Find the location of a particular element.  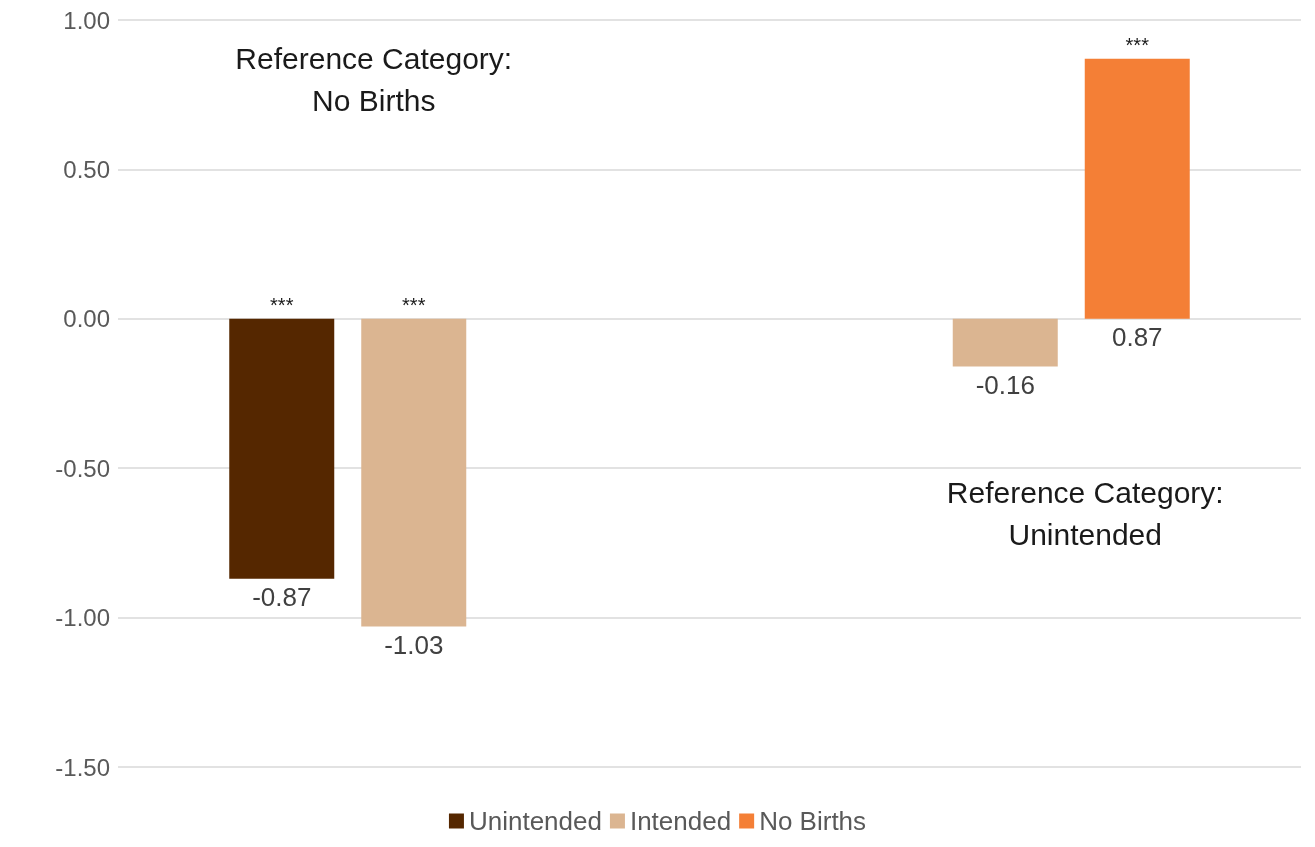

data-label: 0.87 is located at coordinates (1137, 336).